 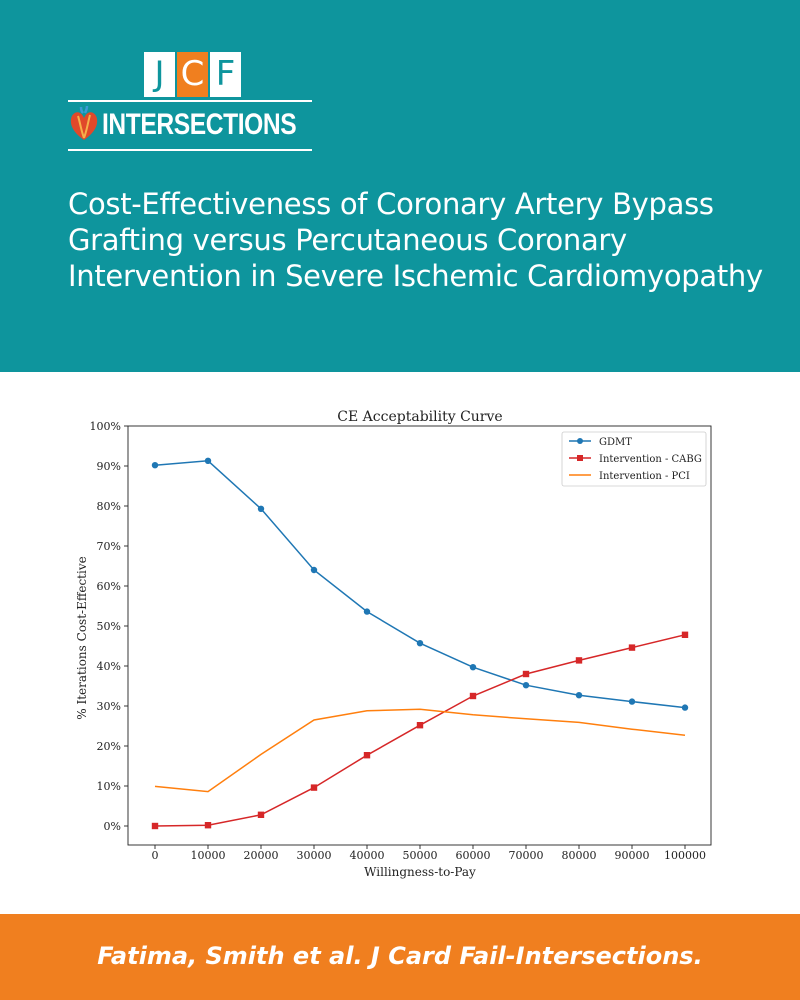 I want to click on y-axis-label: % Iterations Cost-Effective, so click(x=82, y=637).